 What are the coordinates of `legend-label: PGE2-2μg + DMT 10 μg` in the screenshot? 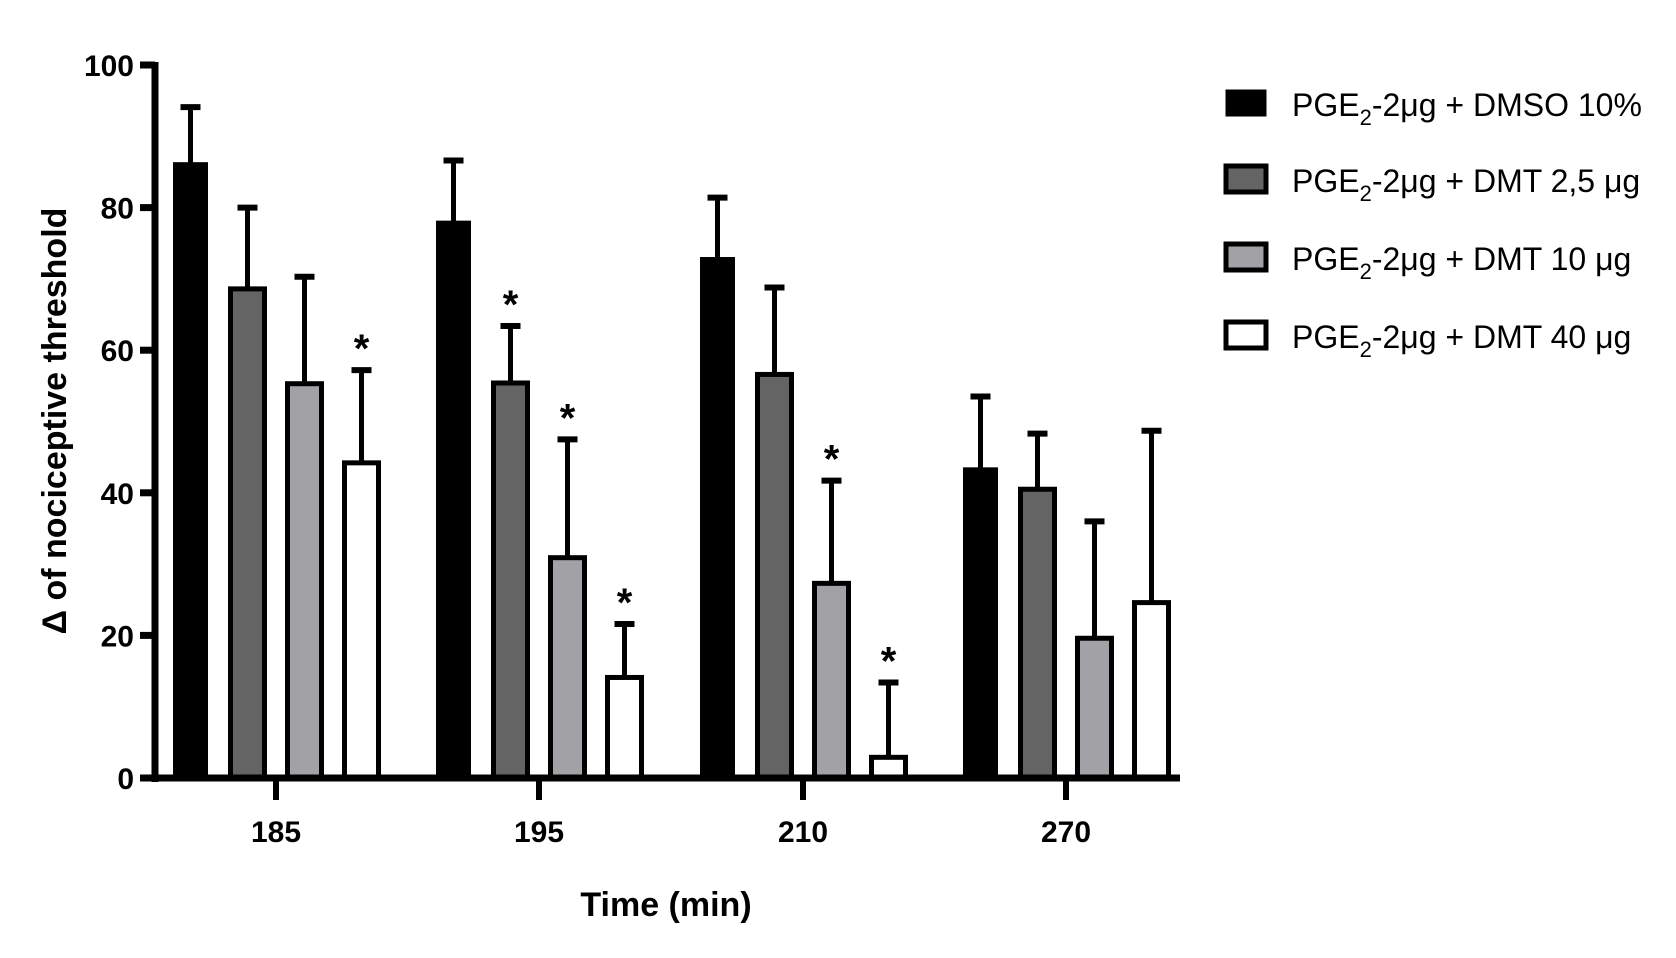 It's located at (1461, 262).